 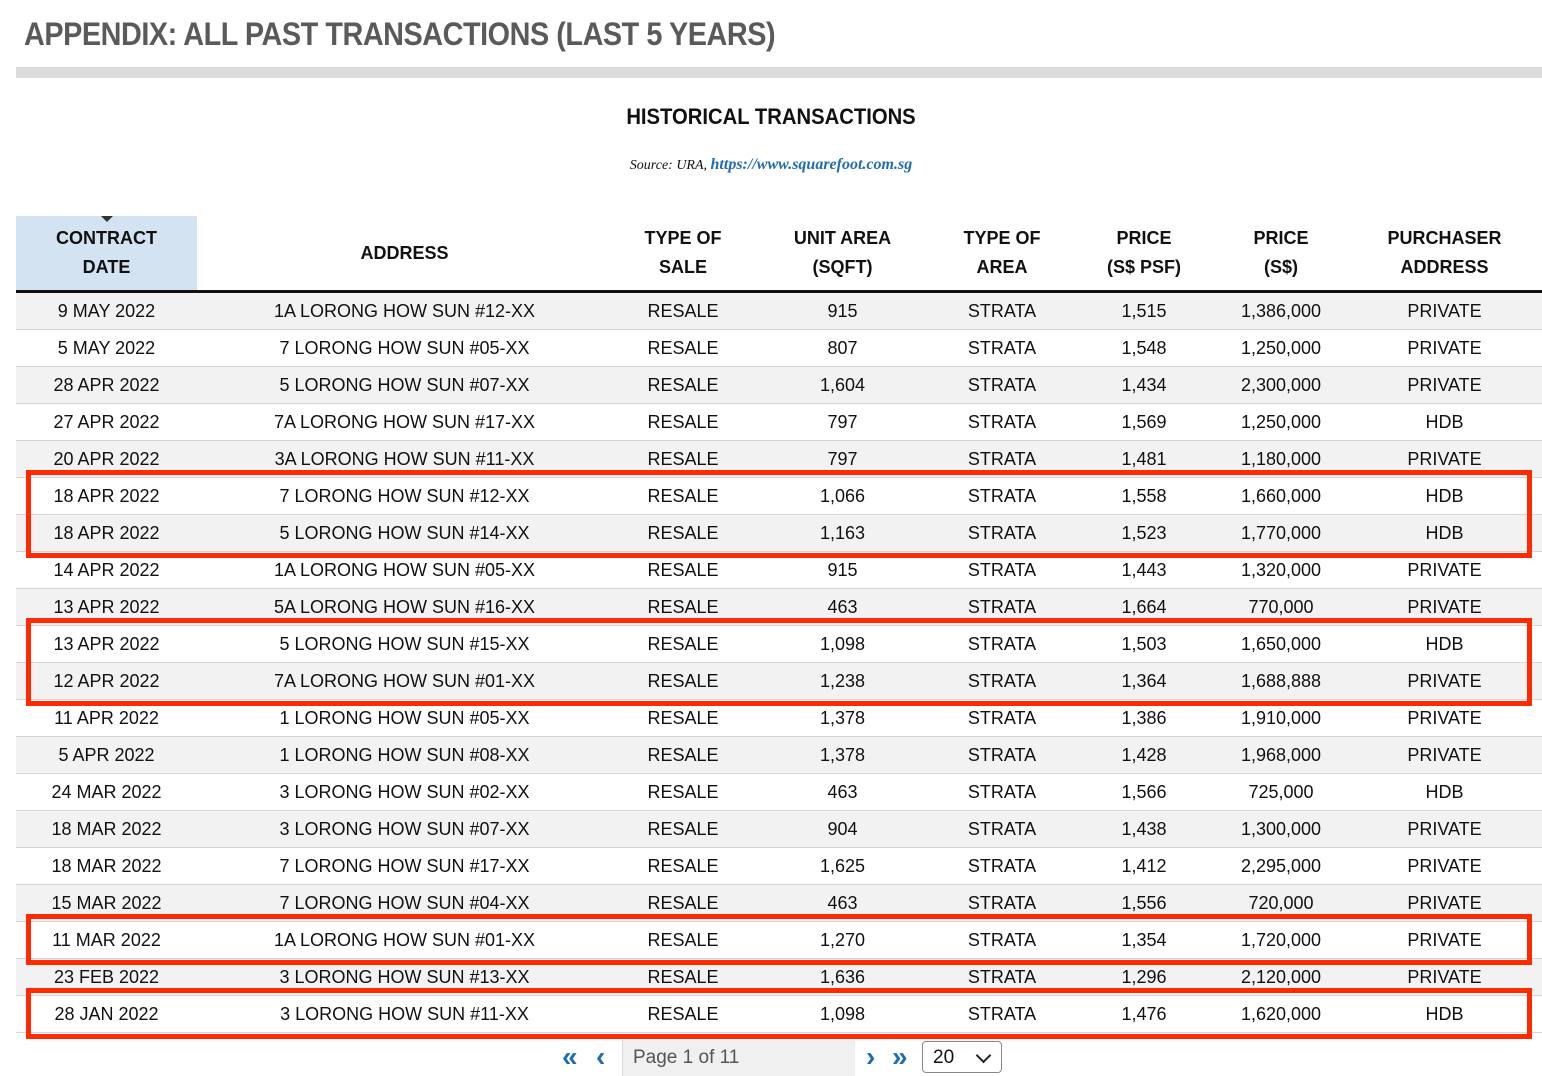 What do you see at coordinates (1144, 829) in the screenshot?
I see `cell-price-psf: 1,438` at bounding box center [1144, 829].